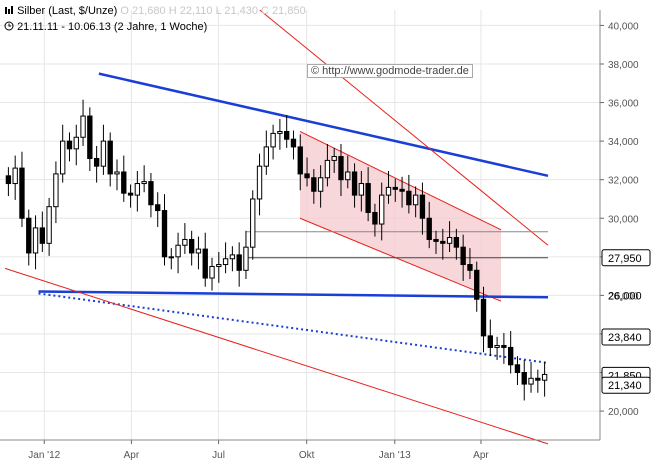  Describe the element at coordinates (625, 296) in the screenshot. I see `price-label: 26,000` at that location.